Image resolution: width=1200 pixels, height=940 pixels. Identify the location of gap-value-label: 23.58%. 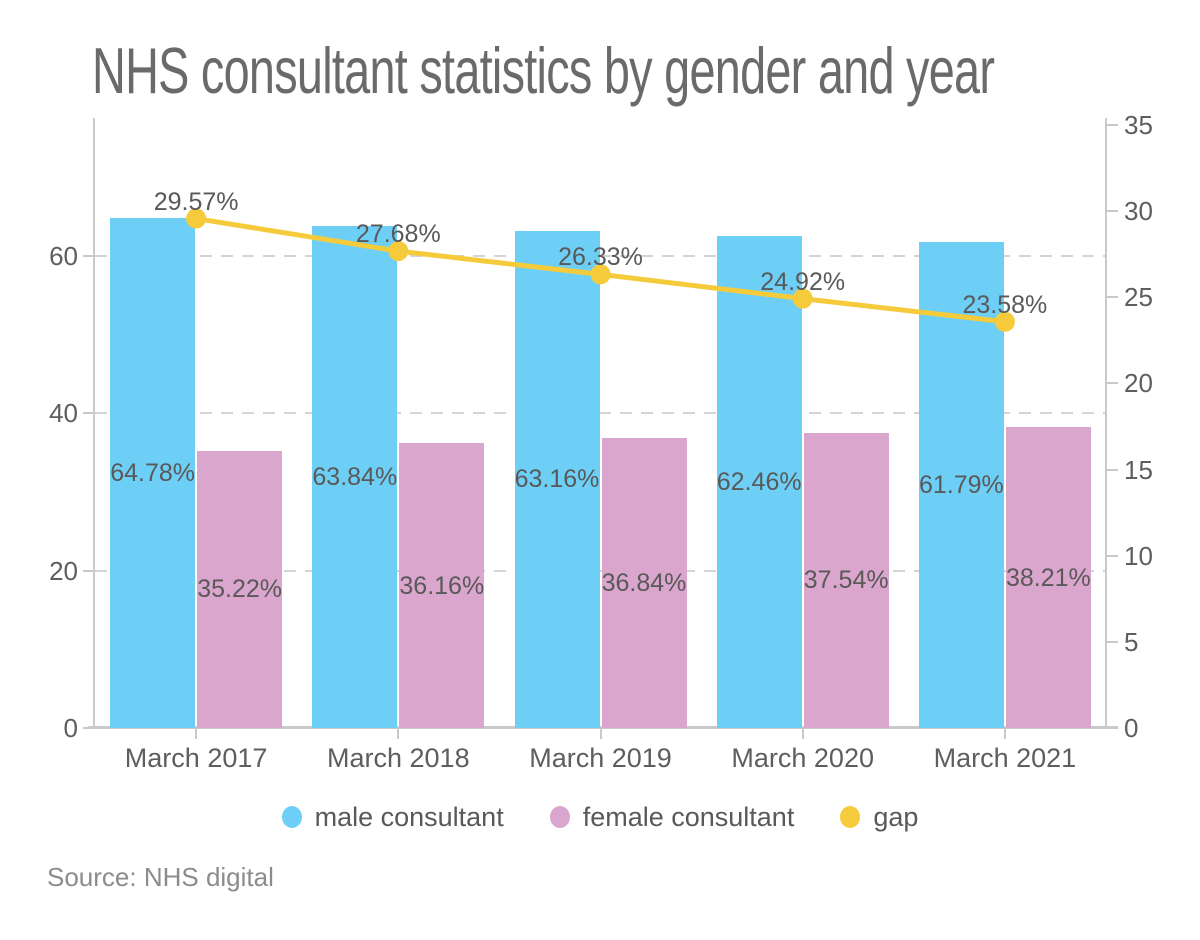
(1005, 304).